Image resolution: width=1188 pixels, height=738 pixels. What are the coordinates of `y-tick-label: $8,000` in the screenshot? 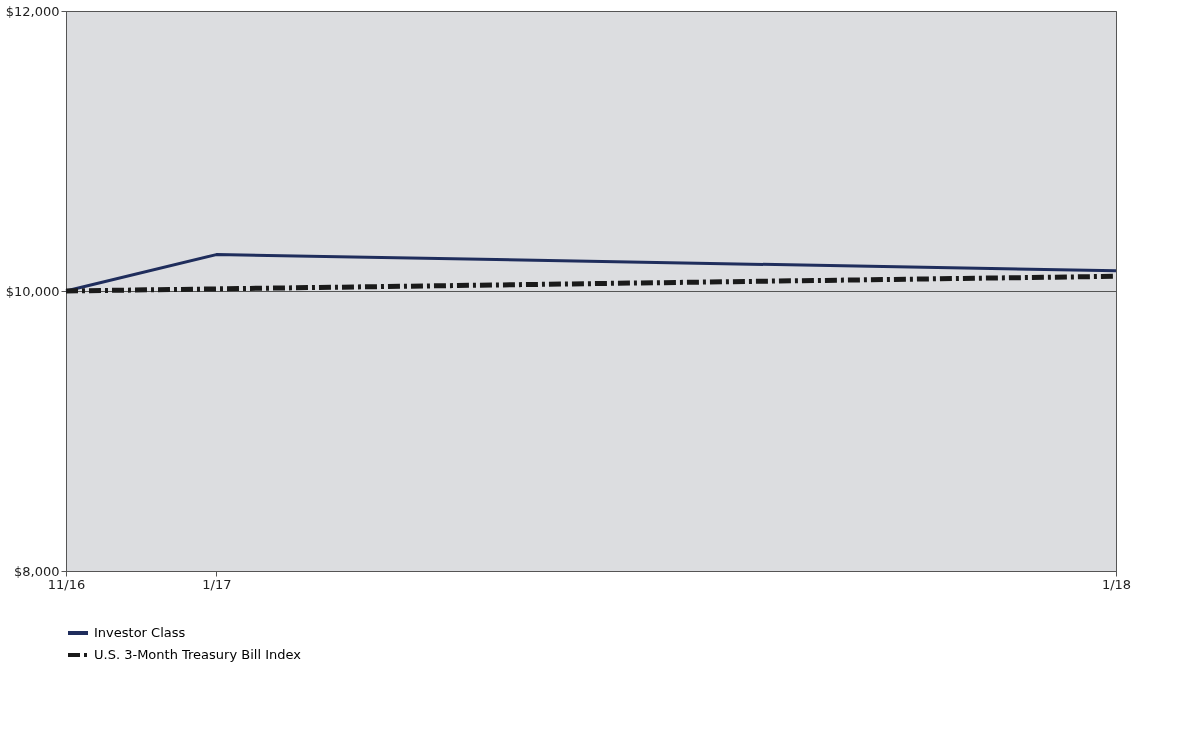 It's located at (37, 571).